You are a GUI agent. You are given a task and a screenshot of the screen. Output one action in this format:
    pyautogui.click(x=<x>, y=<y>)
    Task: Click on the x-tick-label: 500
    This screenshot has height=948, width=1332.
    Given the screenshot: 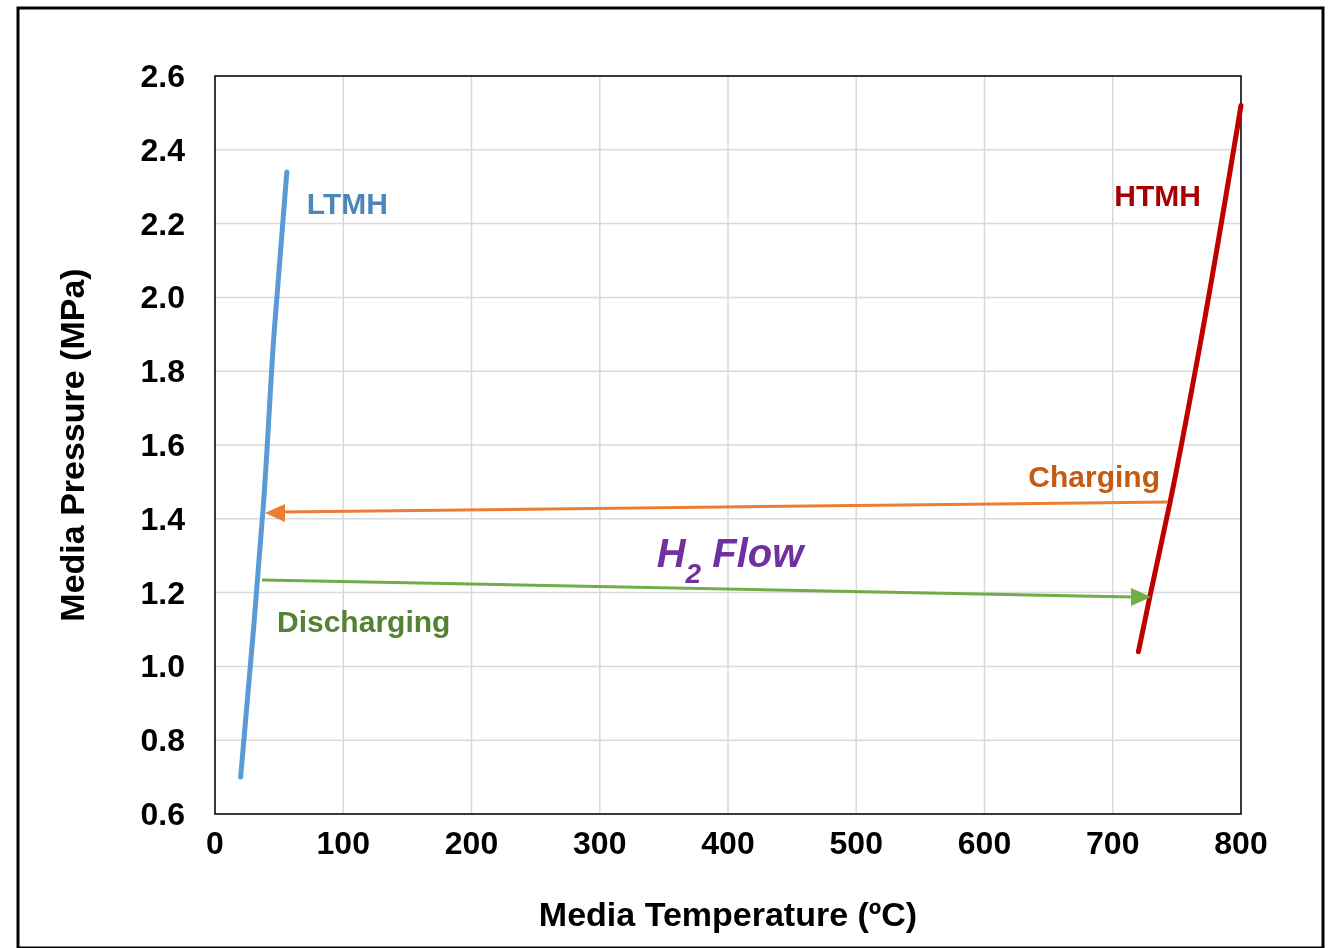 What is the action you would take?
    pyautogui.click(x=856, y=843)
    